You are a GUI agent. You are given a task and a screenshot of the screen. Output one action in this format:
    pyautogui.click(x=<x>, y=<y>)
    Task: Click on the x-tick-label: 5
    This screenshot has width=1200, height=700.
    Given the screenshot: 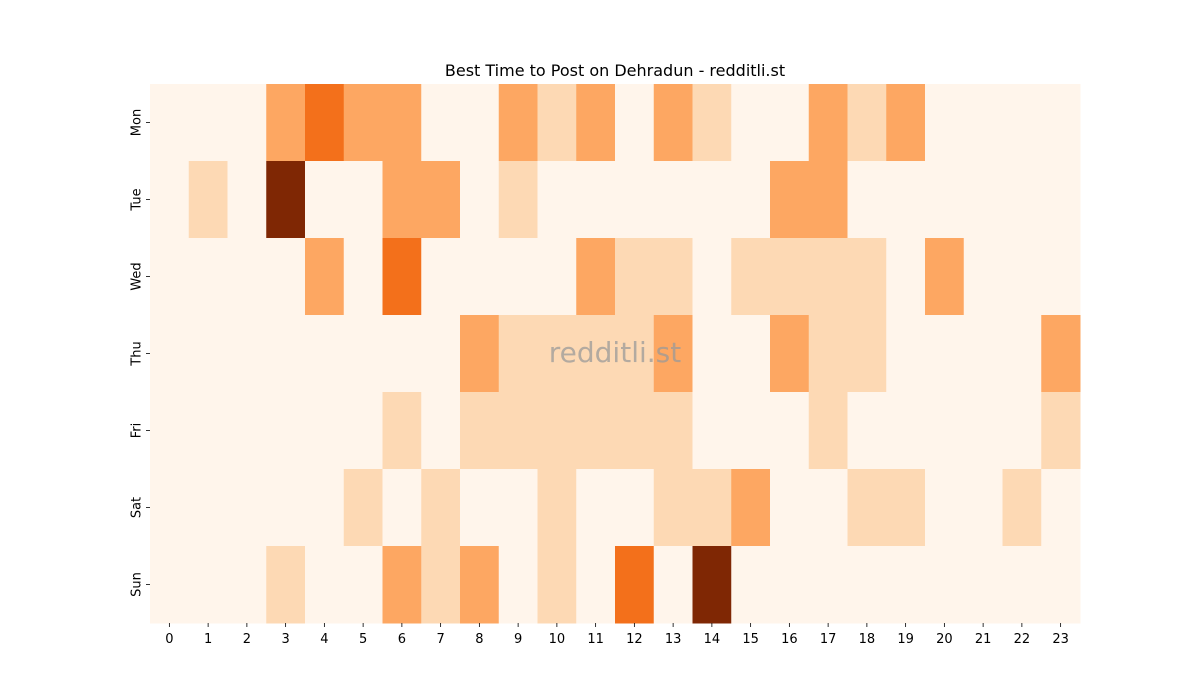 What is the action you would take?
    pyautogui.click(x=363, y=639)
    